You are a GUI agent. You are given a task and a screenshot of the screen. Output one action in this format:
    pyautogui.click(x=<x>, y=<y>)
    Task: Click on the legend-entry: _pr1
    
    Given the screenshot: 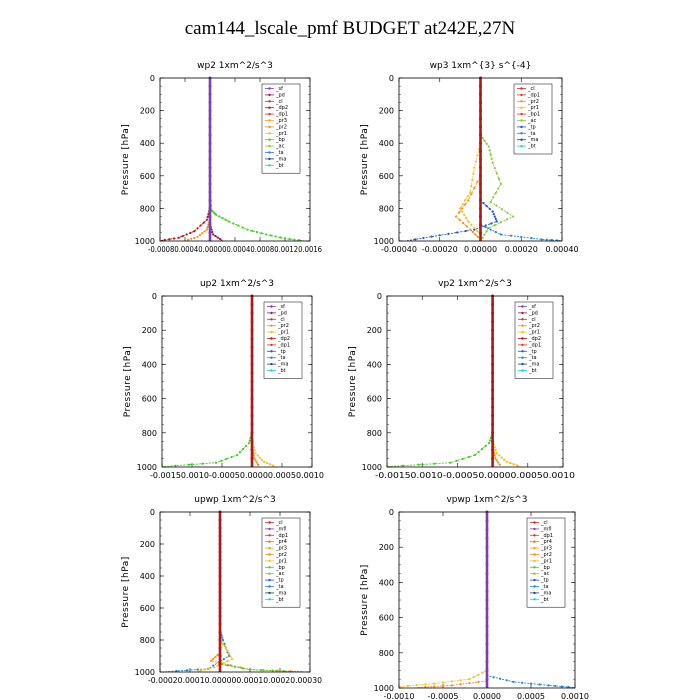 What is the action you would take?
    pyautogui.click(x=281, y=134)
    